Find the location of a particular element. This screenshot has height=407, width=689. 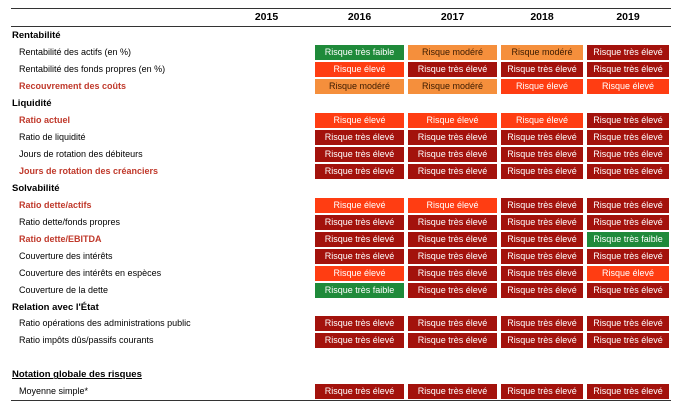

section-row: Solvabilité is located at coordinates (341, 188).